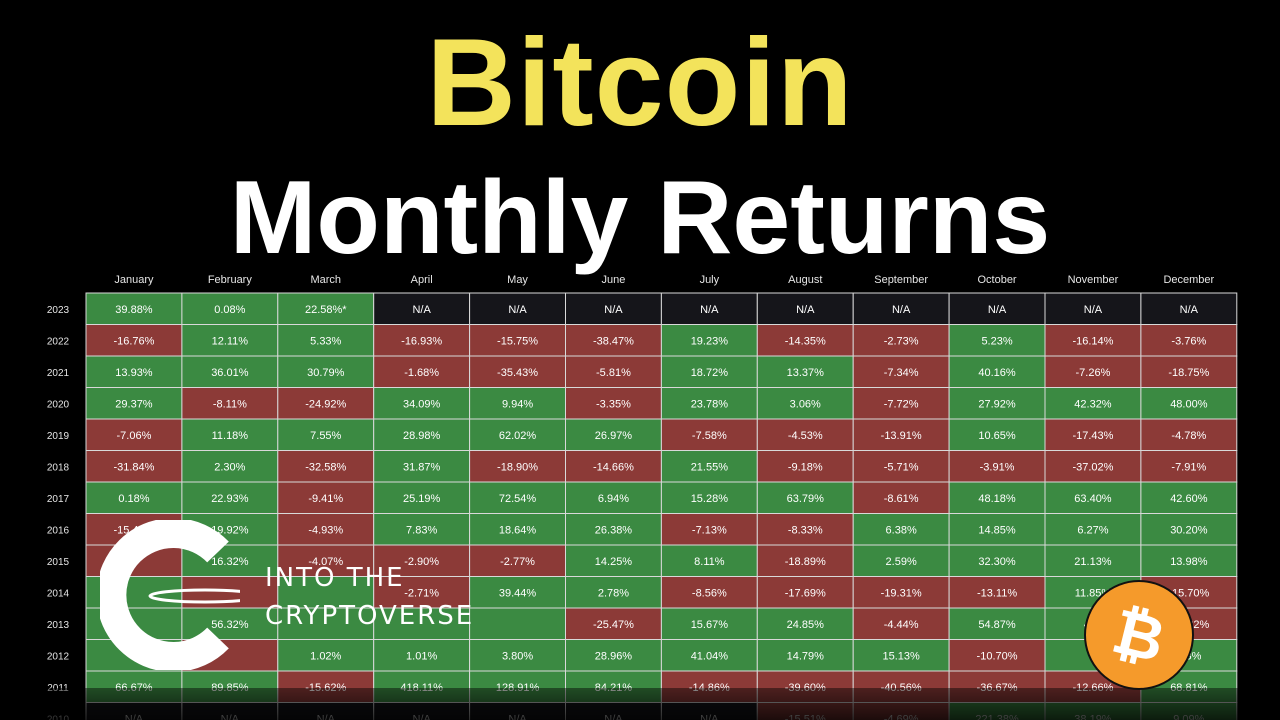 The height and width of the screenshot is (720, 1280). I want to click on row-year-2014: 2014, so click(58, 593).